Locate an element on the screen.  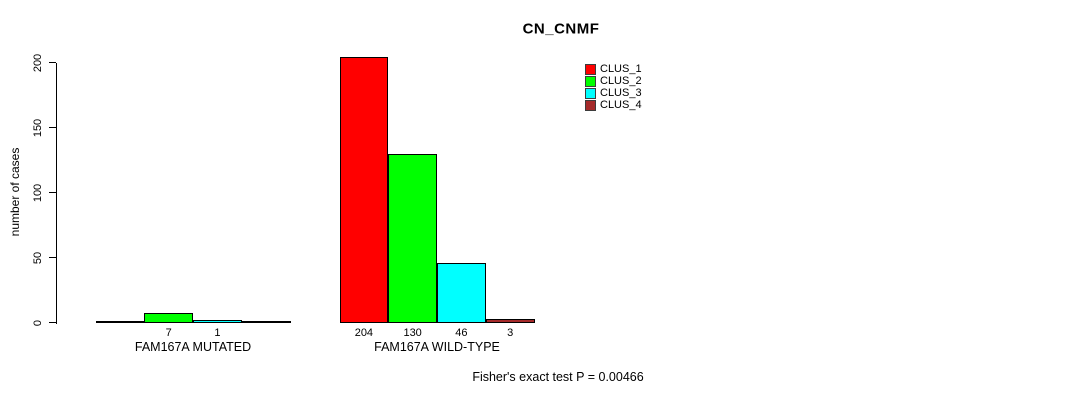
legend: CLUS_1 CLUS_2 CLUS_3 CLUS_4 is located at coordinates (613, 87).